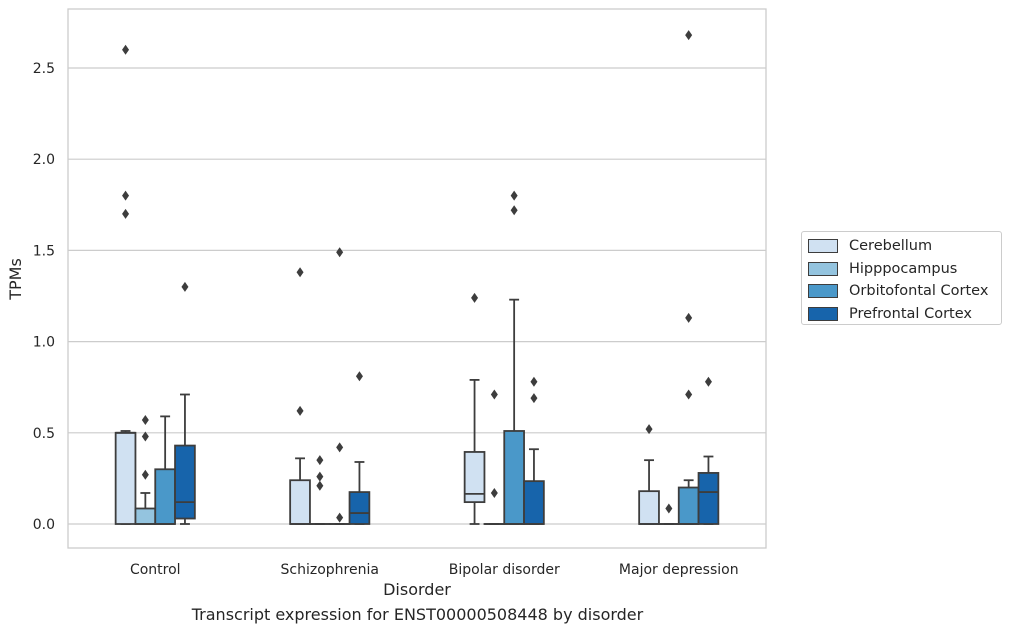 The image size is (1014, 634). Describe the element at coordinates (44, 160) in the screenshot. I see `y-tick-label: 2.0` at that location.